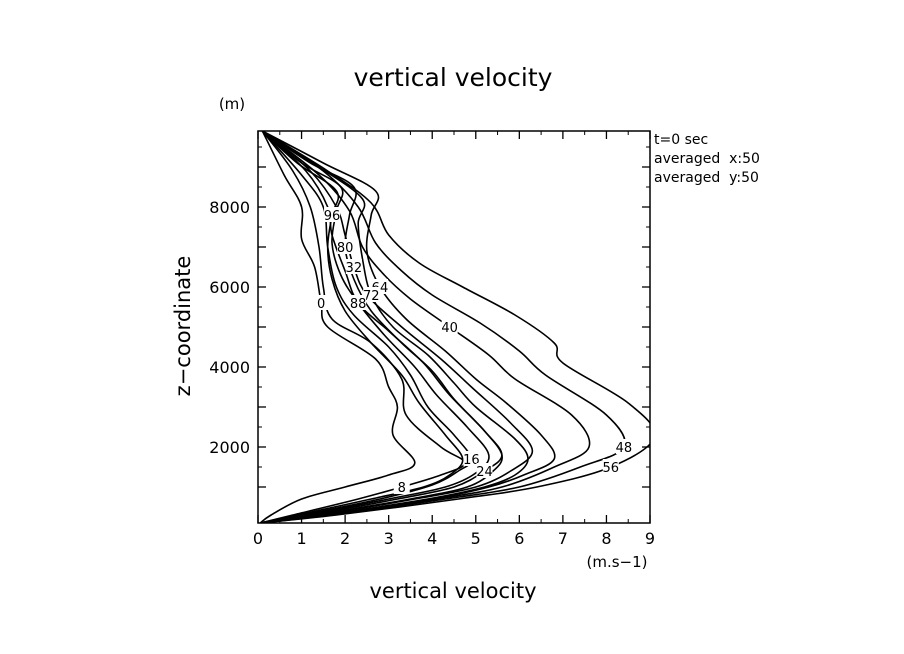  Describe the element at coordinates (563, 538) in the screenshot. I see `x-tick-label: 7` at that location.